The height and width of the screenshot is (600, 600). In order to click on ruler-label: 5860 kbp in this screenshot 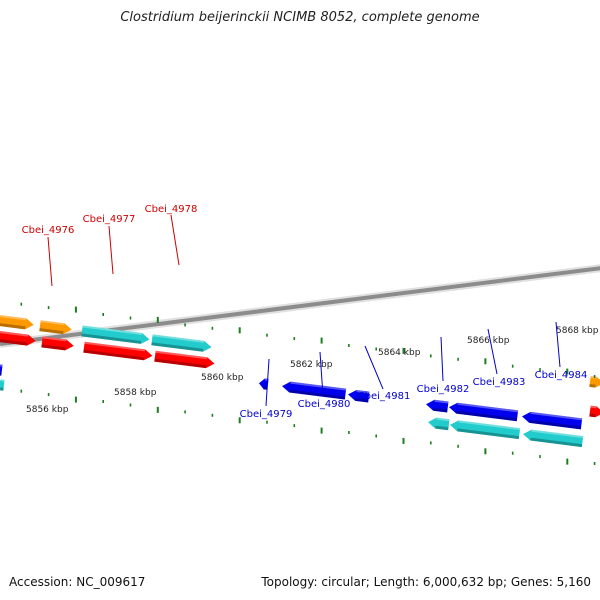, I will do `click(222, 378)`.